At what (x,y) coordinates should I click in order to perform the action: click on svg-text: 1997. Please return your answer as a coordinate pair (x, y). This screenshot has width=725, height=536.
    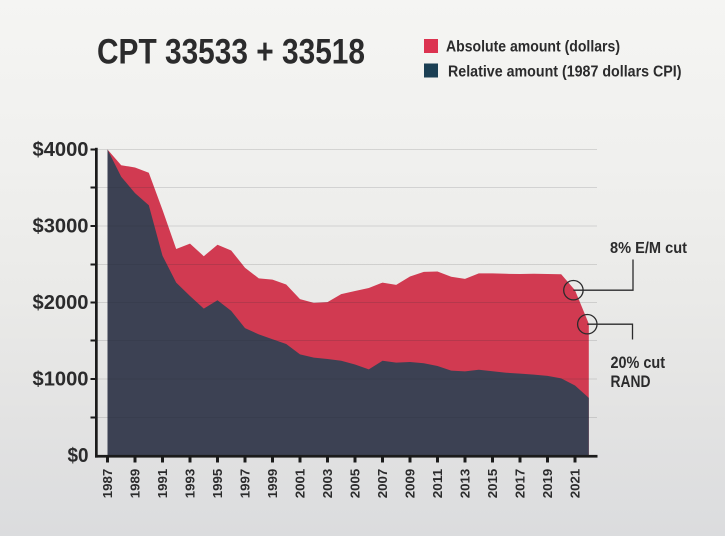
    Looking at the image, I should click on (246, 484).